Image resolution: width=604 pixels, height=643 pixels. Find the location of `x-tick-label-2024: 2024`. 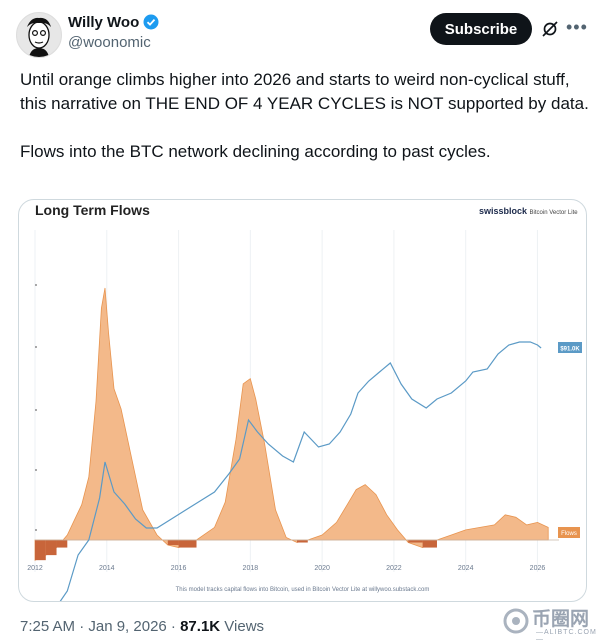

x-tick-label-2024: 2024 is located at coordinates (466, 568).